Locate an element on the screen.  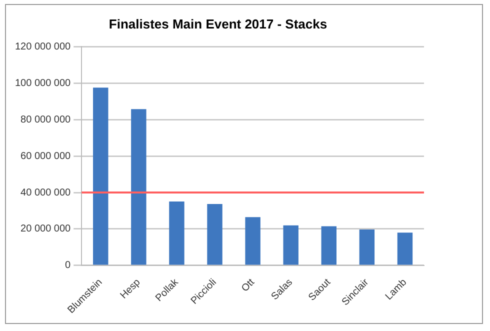
y-tick-label: 60 000 000 is located at coordinates (46, 156).